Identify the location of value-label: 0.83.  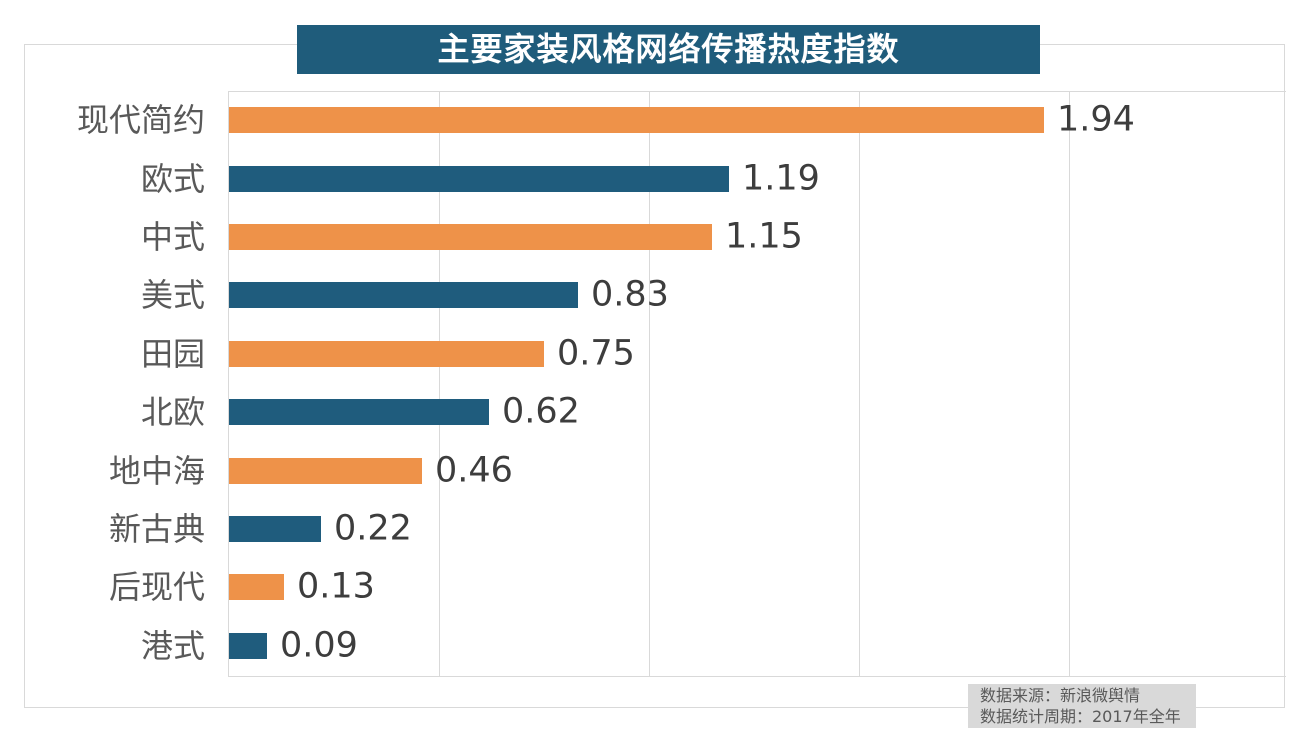
(630, 294).